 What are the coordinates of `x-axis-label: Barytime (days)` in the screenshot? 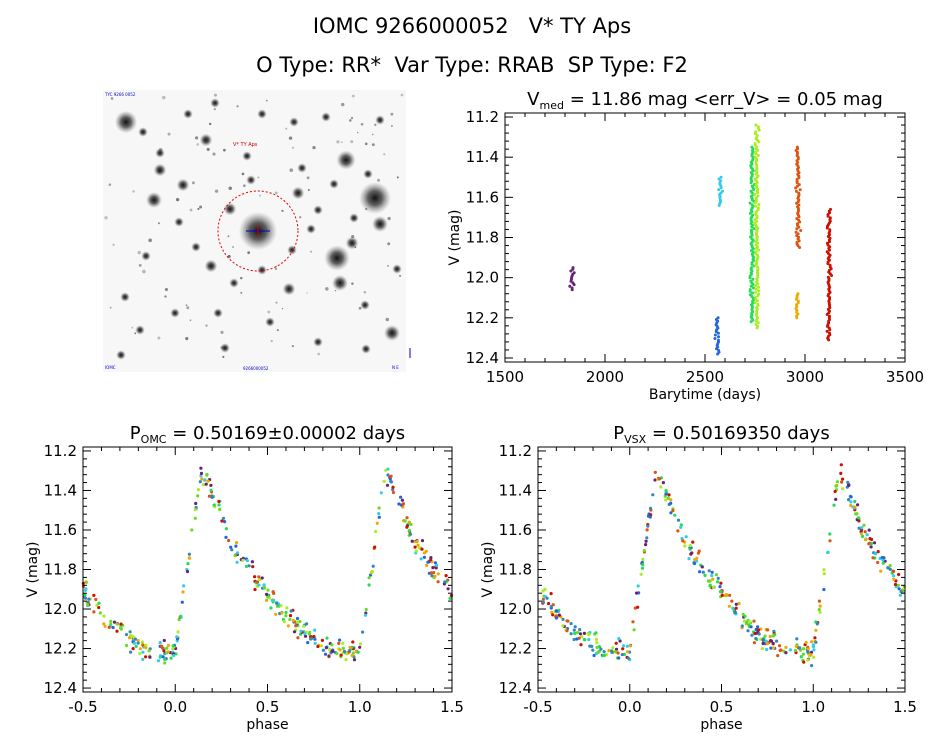 It's located at (705, 395).